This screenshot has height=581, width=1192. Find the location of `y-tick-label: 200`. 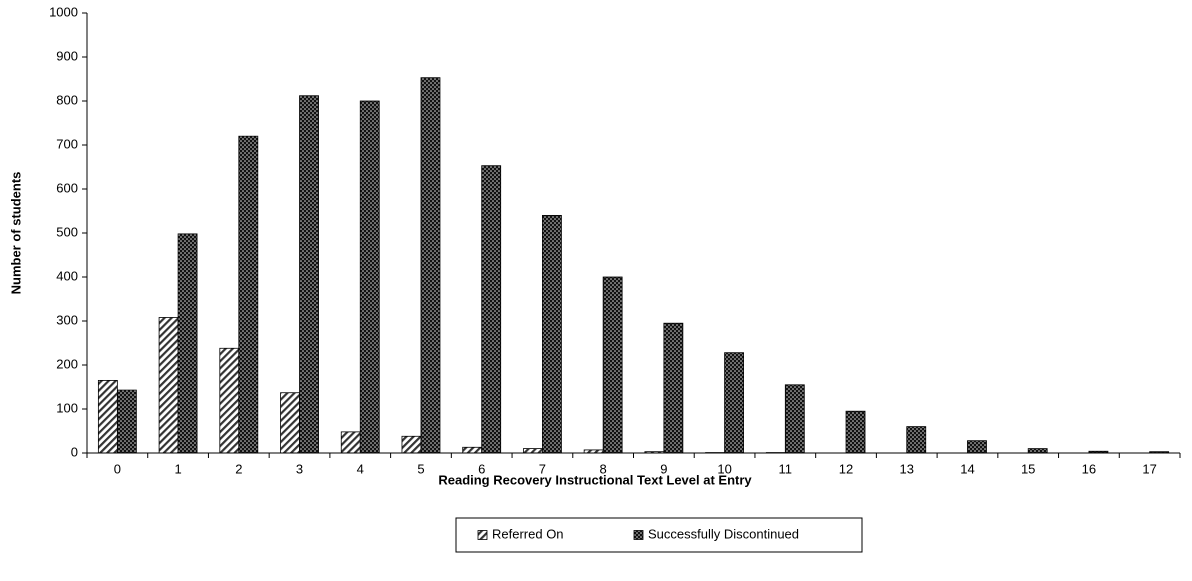

y-tick-label: 200 is located at coordinates (67, 363).